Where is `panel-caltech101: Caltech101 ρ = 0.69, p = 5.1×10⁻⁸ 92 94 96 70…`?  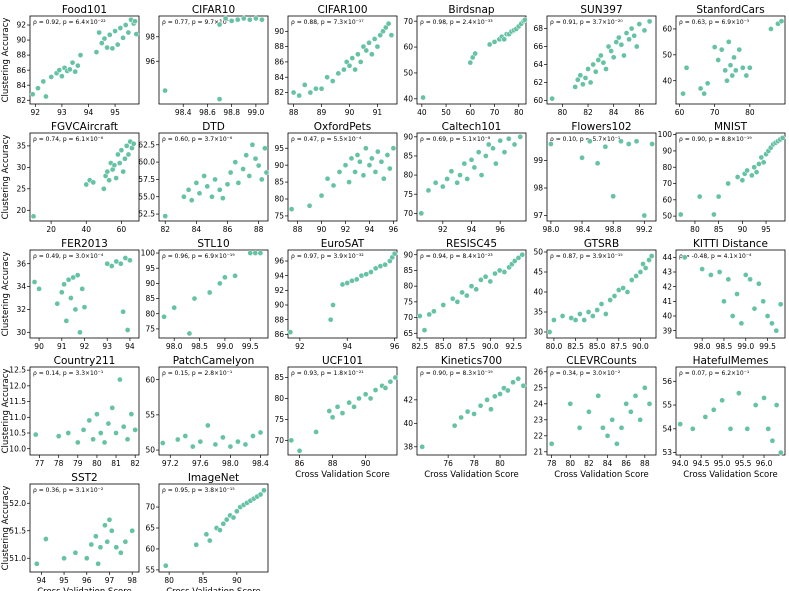
panel-caltech101: Caltech101 ρ = 0.69, p = 5.1×10⁻⁸ 92 94 96 70… is located at coordinates (465, 177).